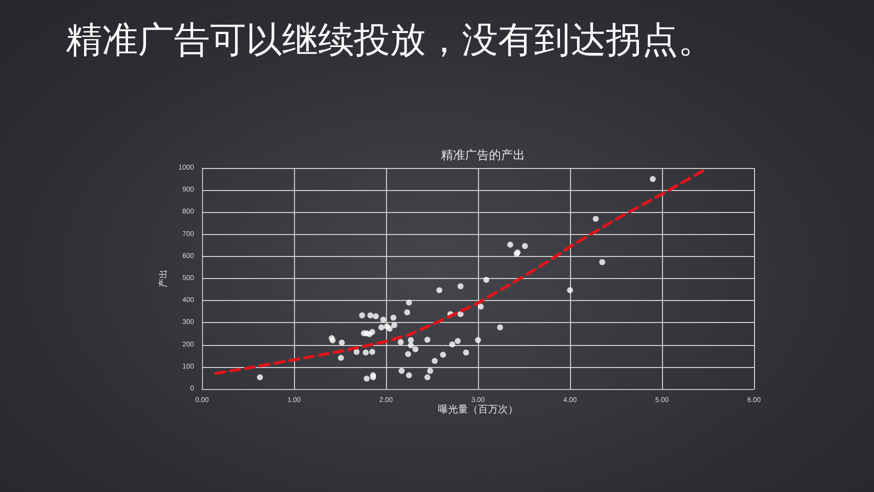 The image size is (874, 492). I want to click on chart-title: 精准广告可以继续投放，没有到达拐点。, so click(390, 41).